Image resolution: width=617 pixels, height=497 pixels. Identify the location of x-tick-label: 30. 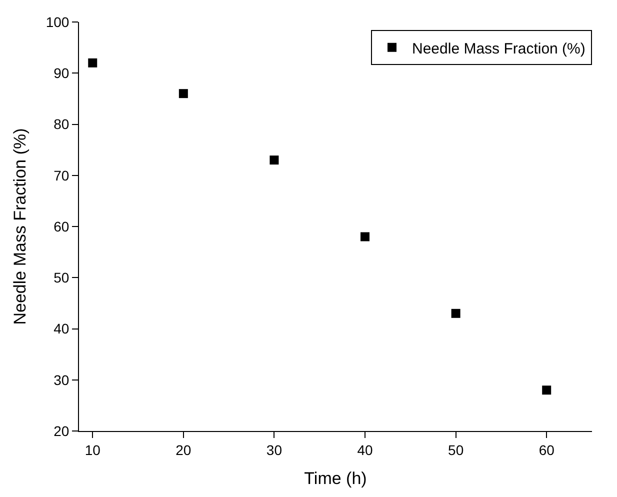
(274, 450).